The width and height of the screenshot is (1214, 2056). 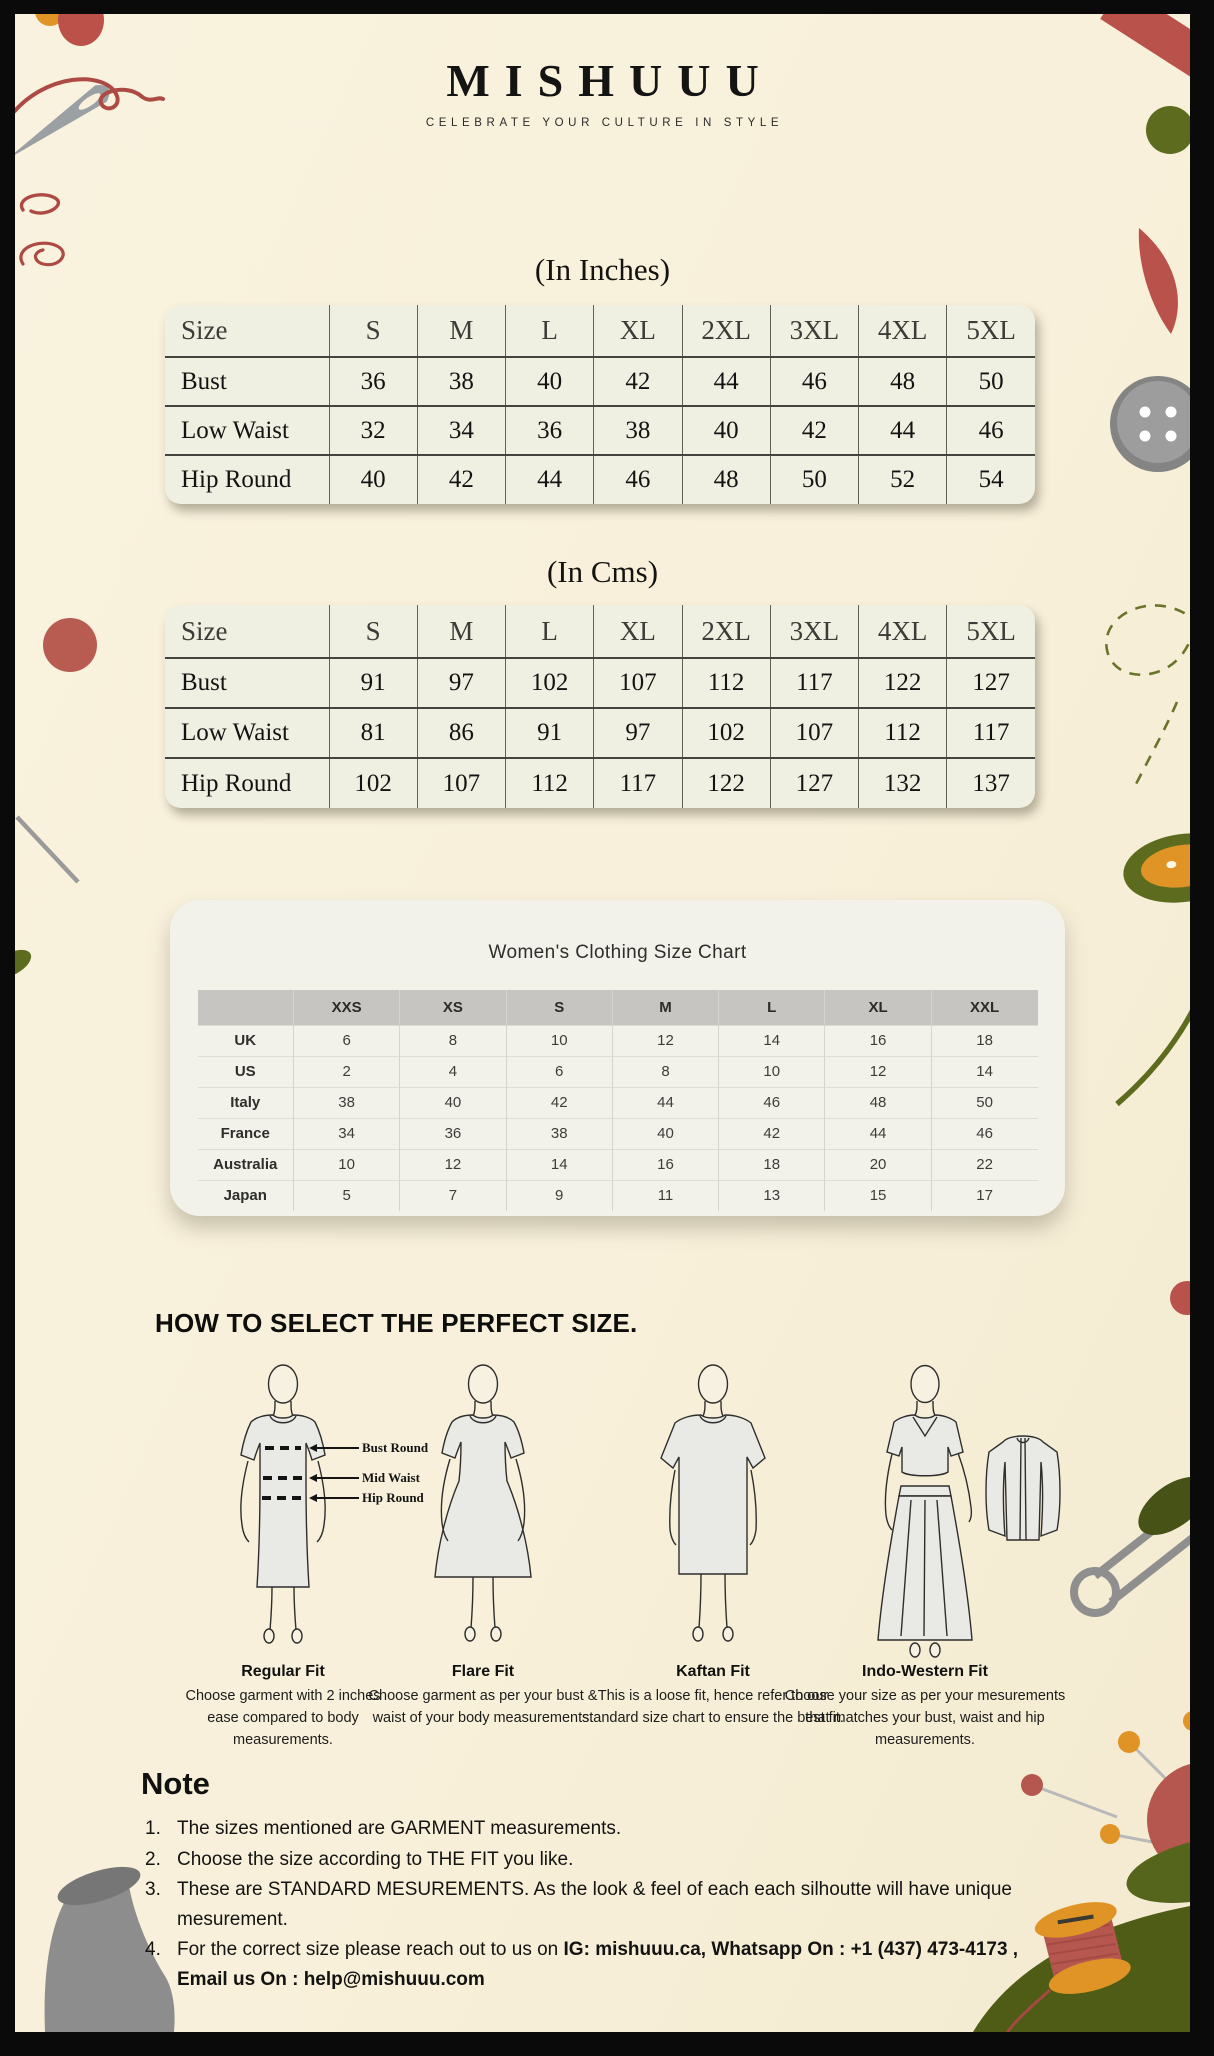 I want to click on red-circle-icon, so click(x=70, y=645).